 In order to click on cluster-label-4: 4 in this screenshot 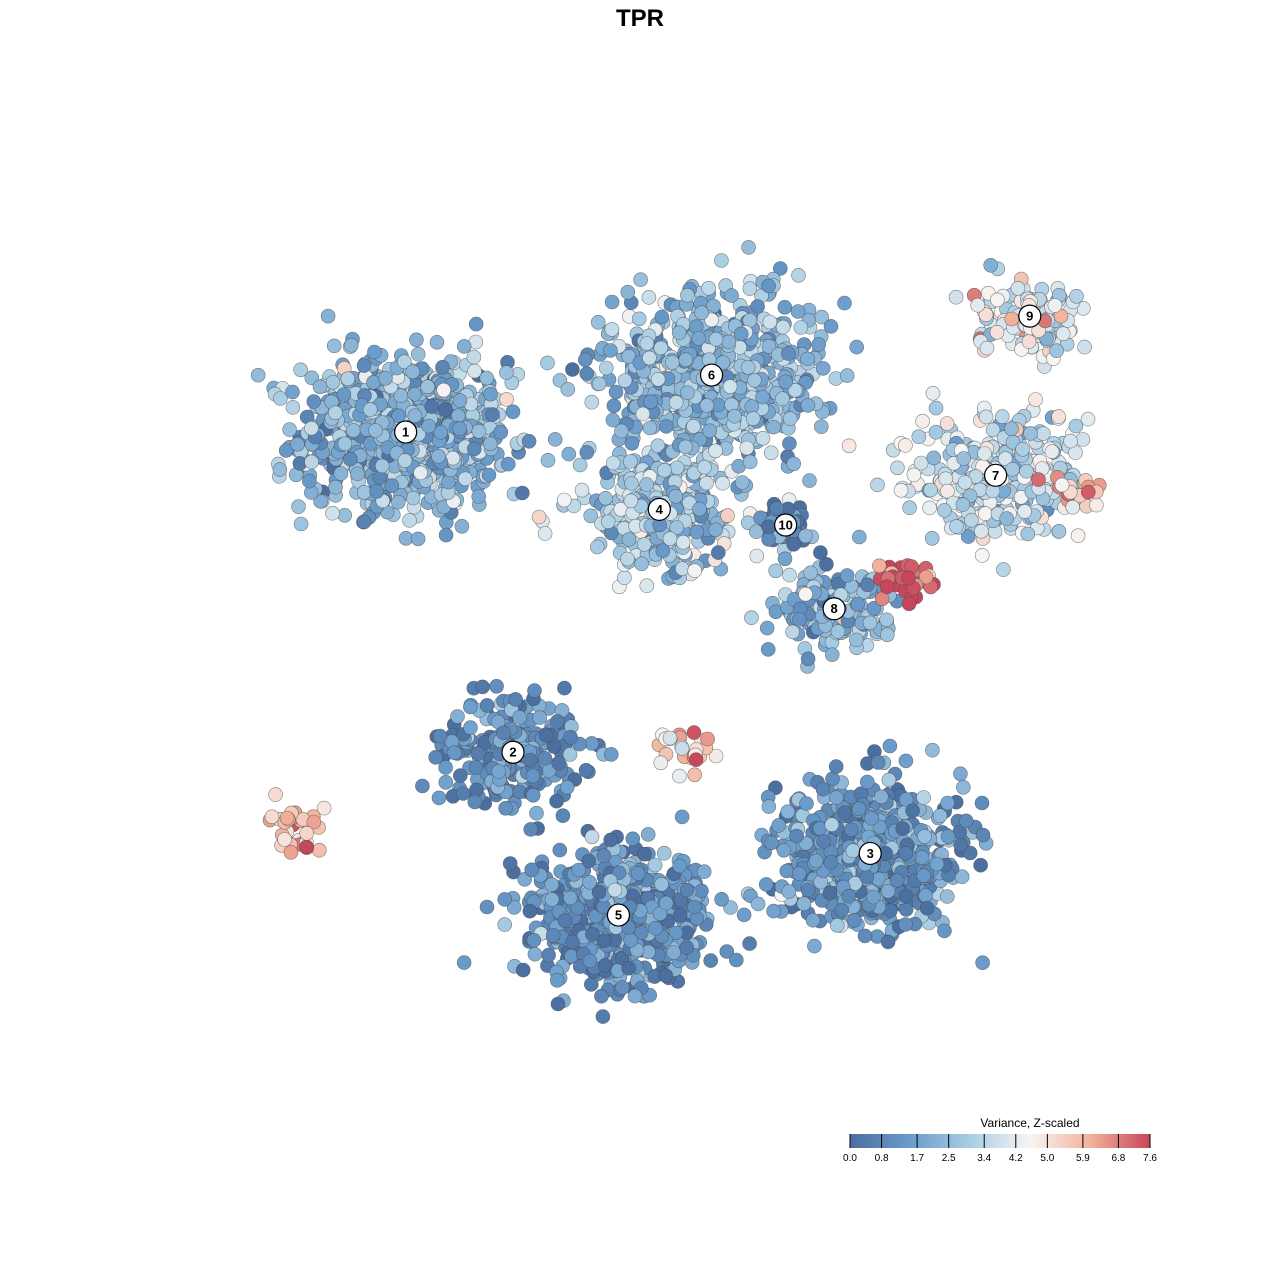, I will do `click(659, 509)`.